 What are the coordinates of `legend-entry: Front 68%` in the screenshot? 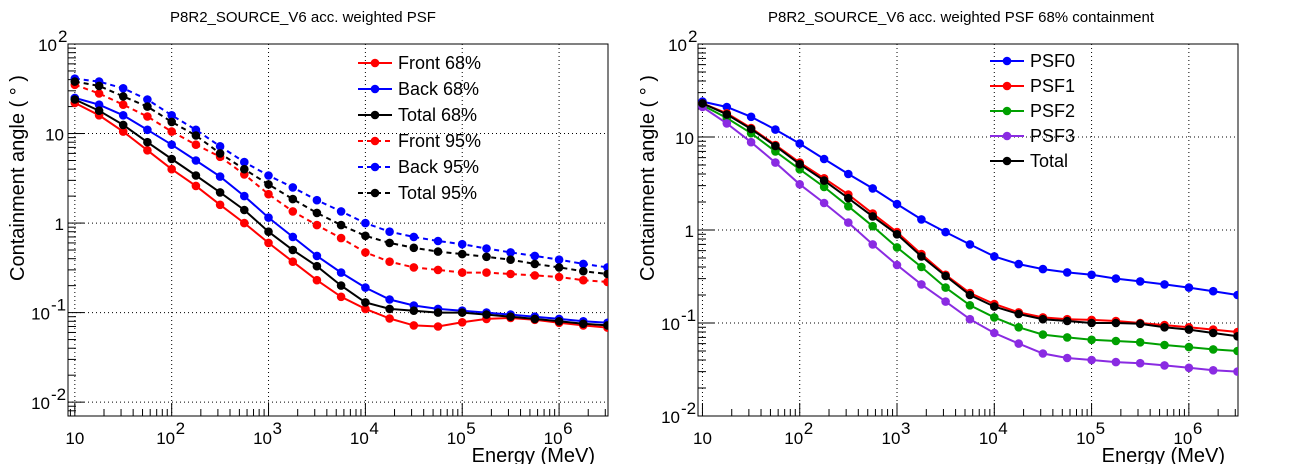 It's located at (419, 63).